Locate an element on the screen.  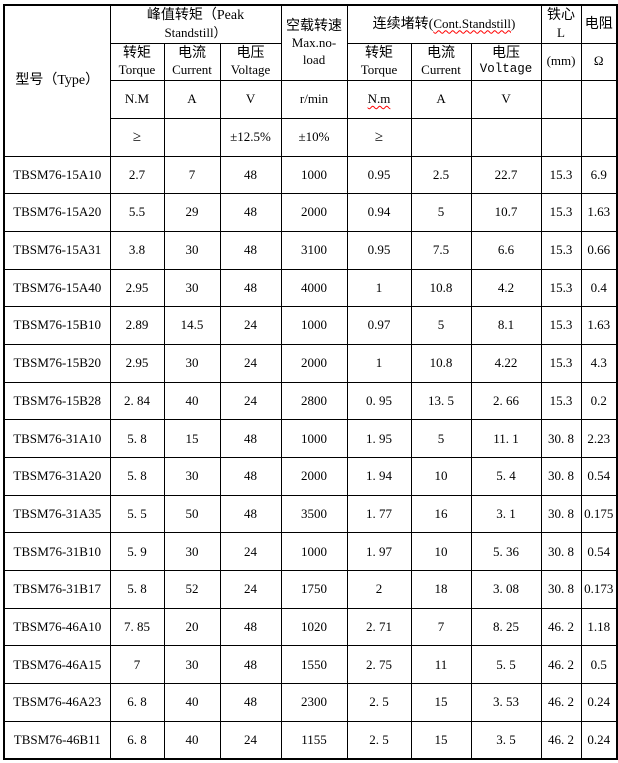
value-cell: 0.97 is located at coordinates (379, 325).